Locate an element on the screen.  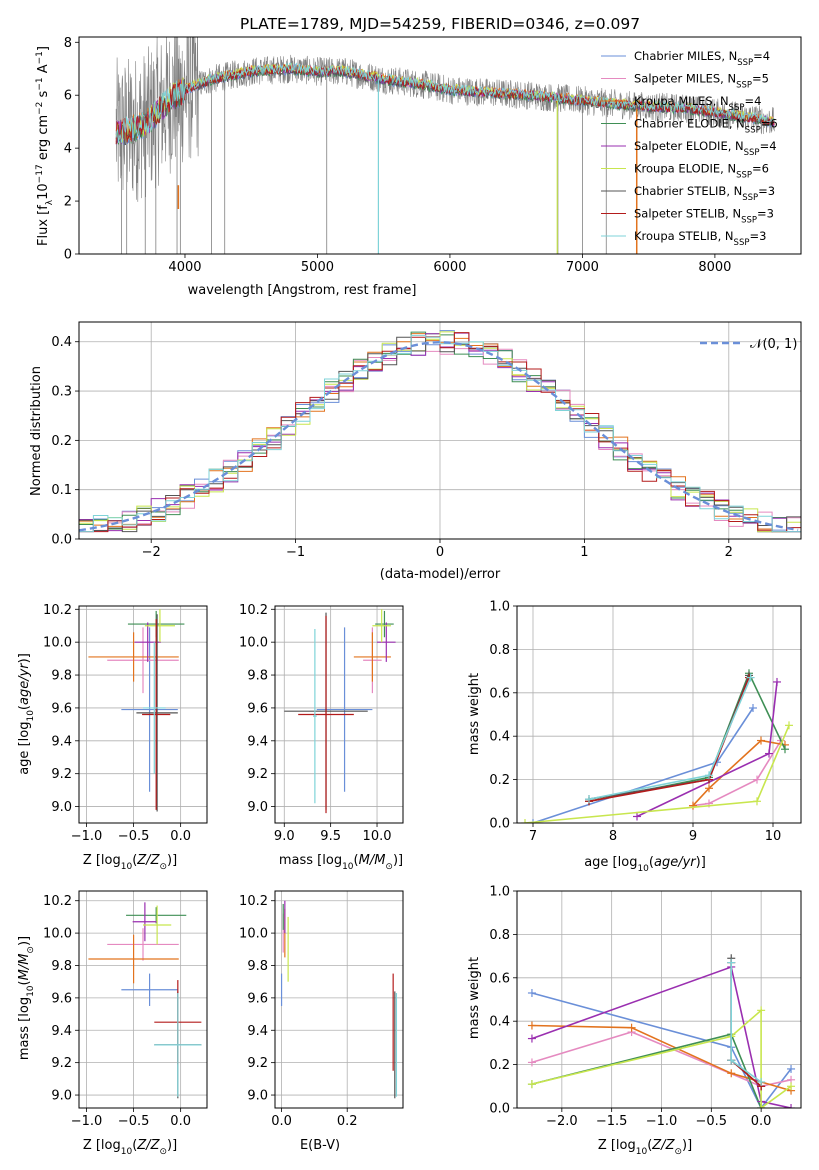
y-tick-label: 4 is located at coordinates (68, 149).